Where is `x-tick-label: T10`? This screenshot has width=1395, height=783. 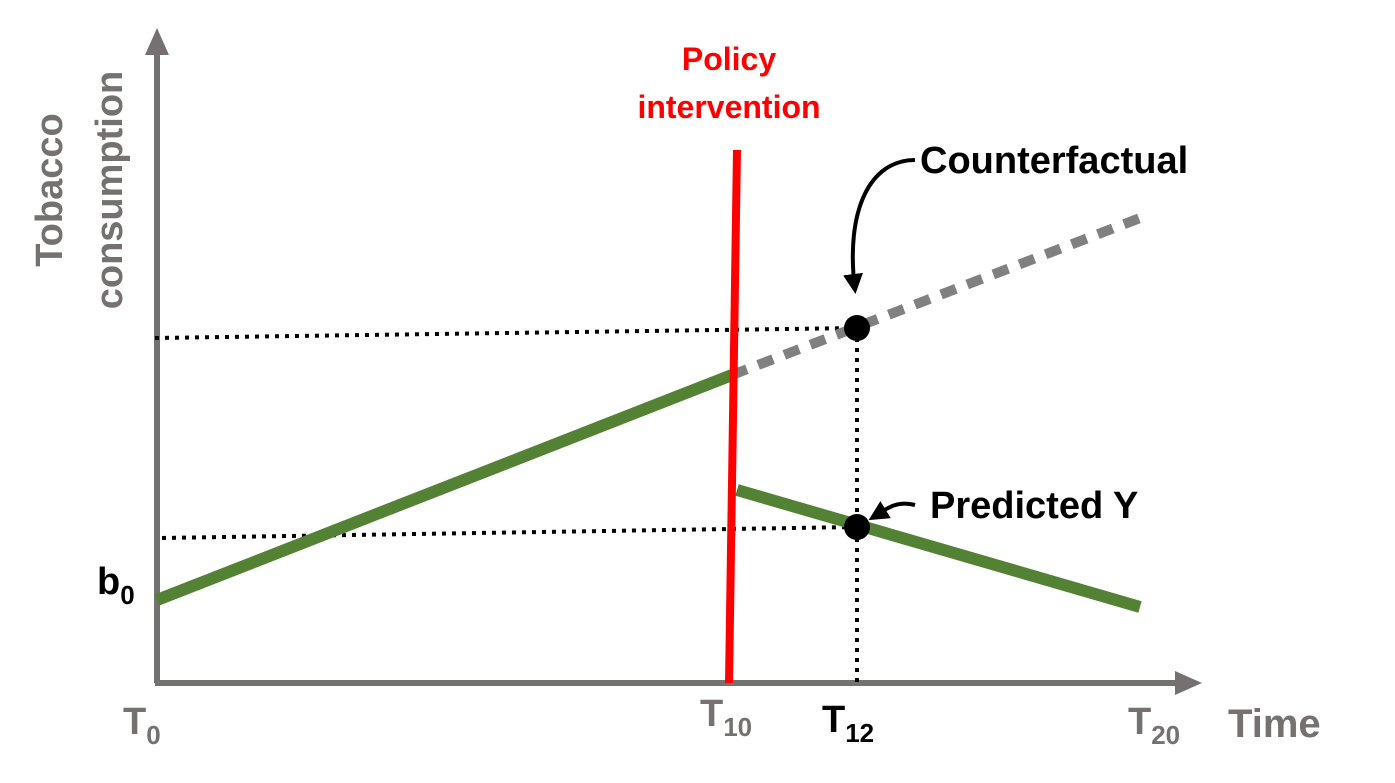 x-tick-label: T10 is located at coordinates (726, 717).